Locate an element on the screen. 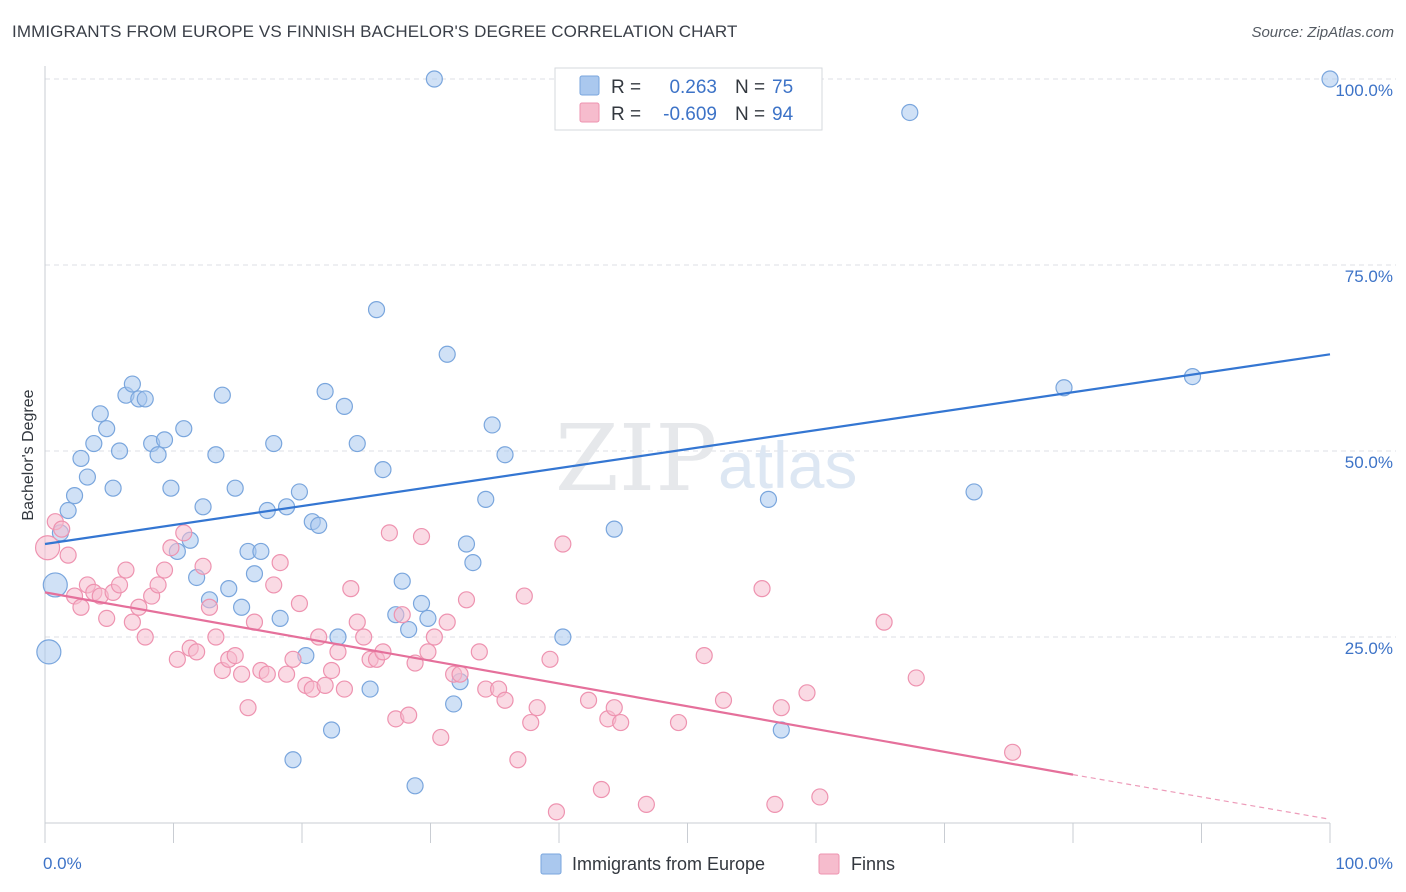 The width and height of the screenshot is (1406, 892). series-legend-label-pink: Finns is located at coordinates (873, 864).